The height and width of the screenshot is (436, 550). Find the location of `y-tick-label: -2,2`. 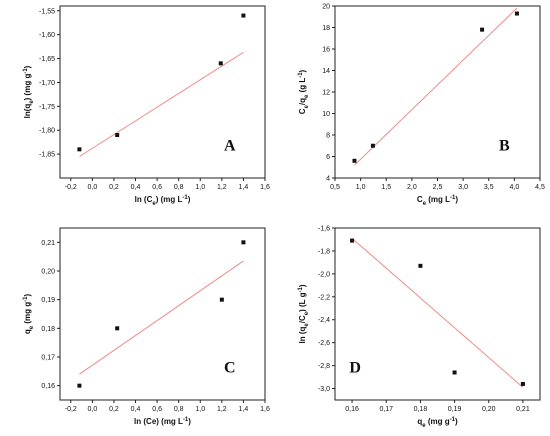

y-tick-label: -2,2 is located at coordinates (324, 297).